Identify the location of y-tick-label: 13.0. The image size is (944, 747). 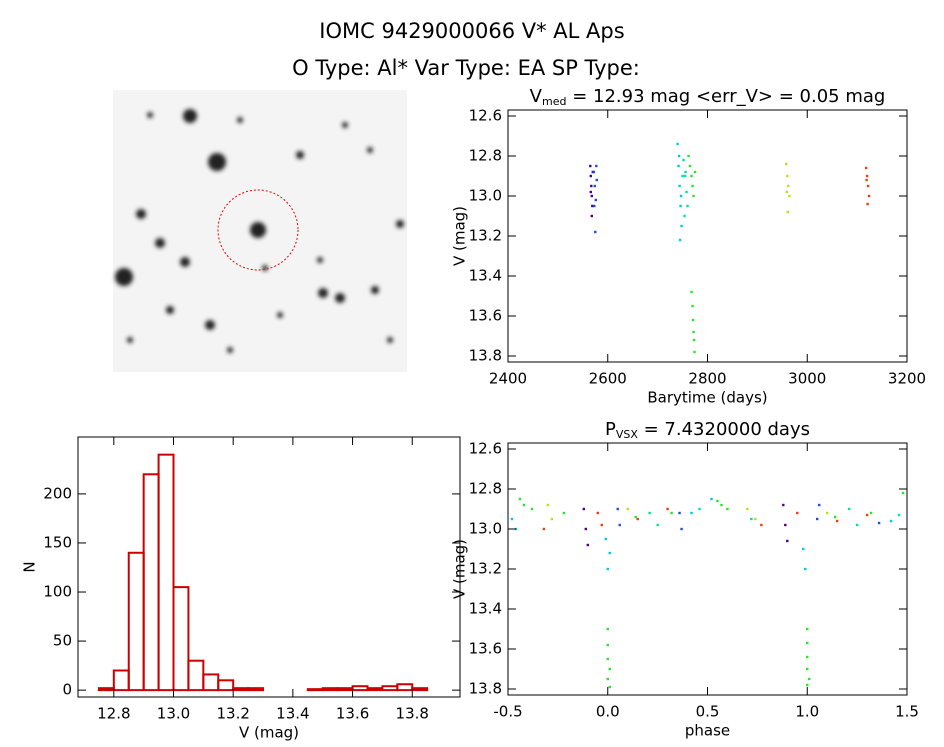
(485, 529).